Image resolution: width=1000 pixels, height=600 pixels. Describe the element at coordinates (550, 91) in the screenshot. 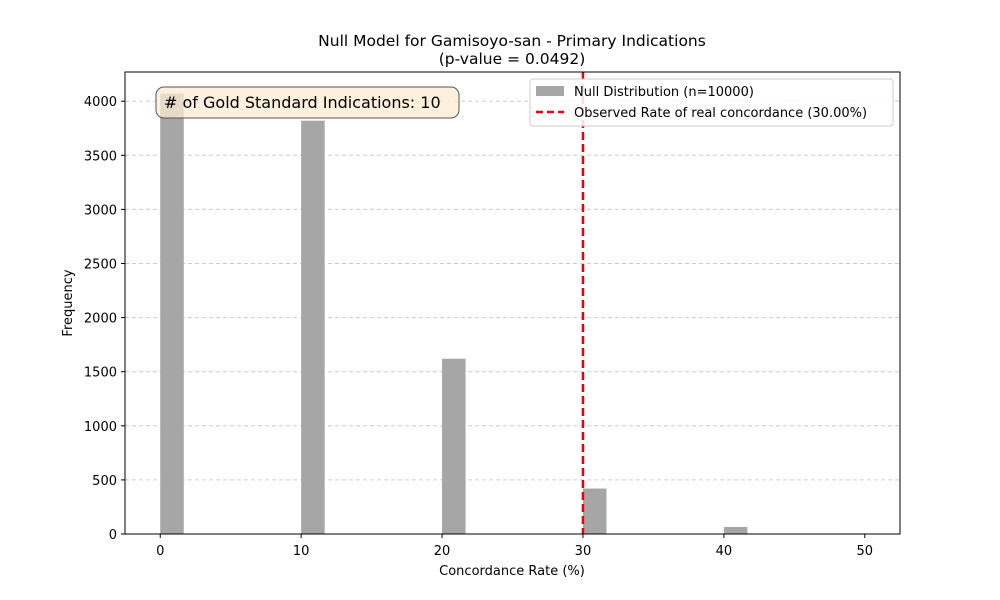

I see `legend-swatch-null-distribution` at that location.